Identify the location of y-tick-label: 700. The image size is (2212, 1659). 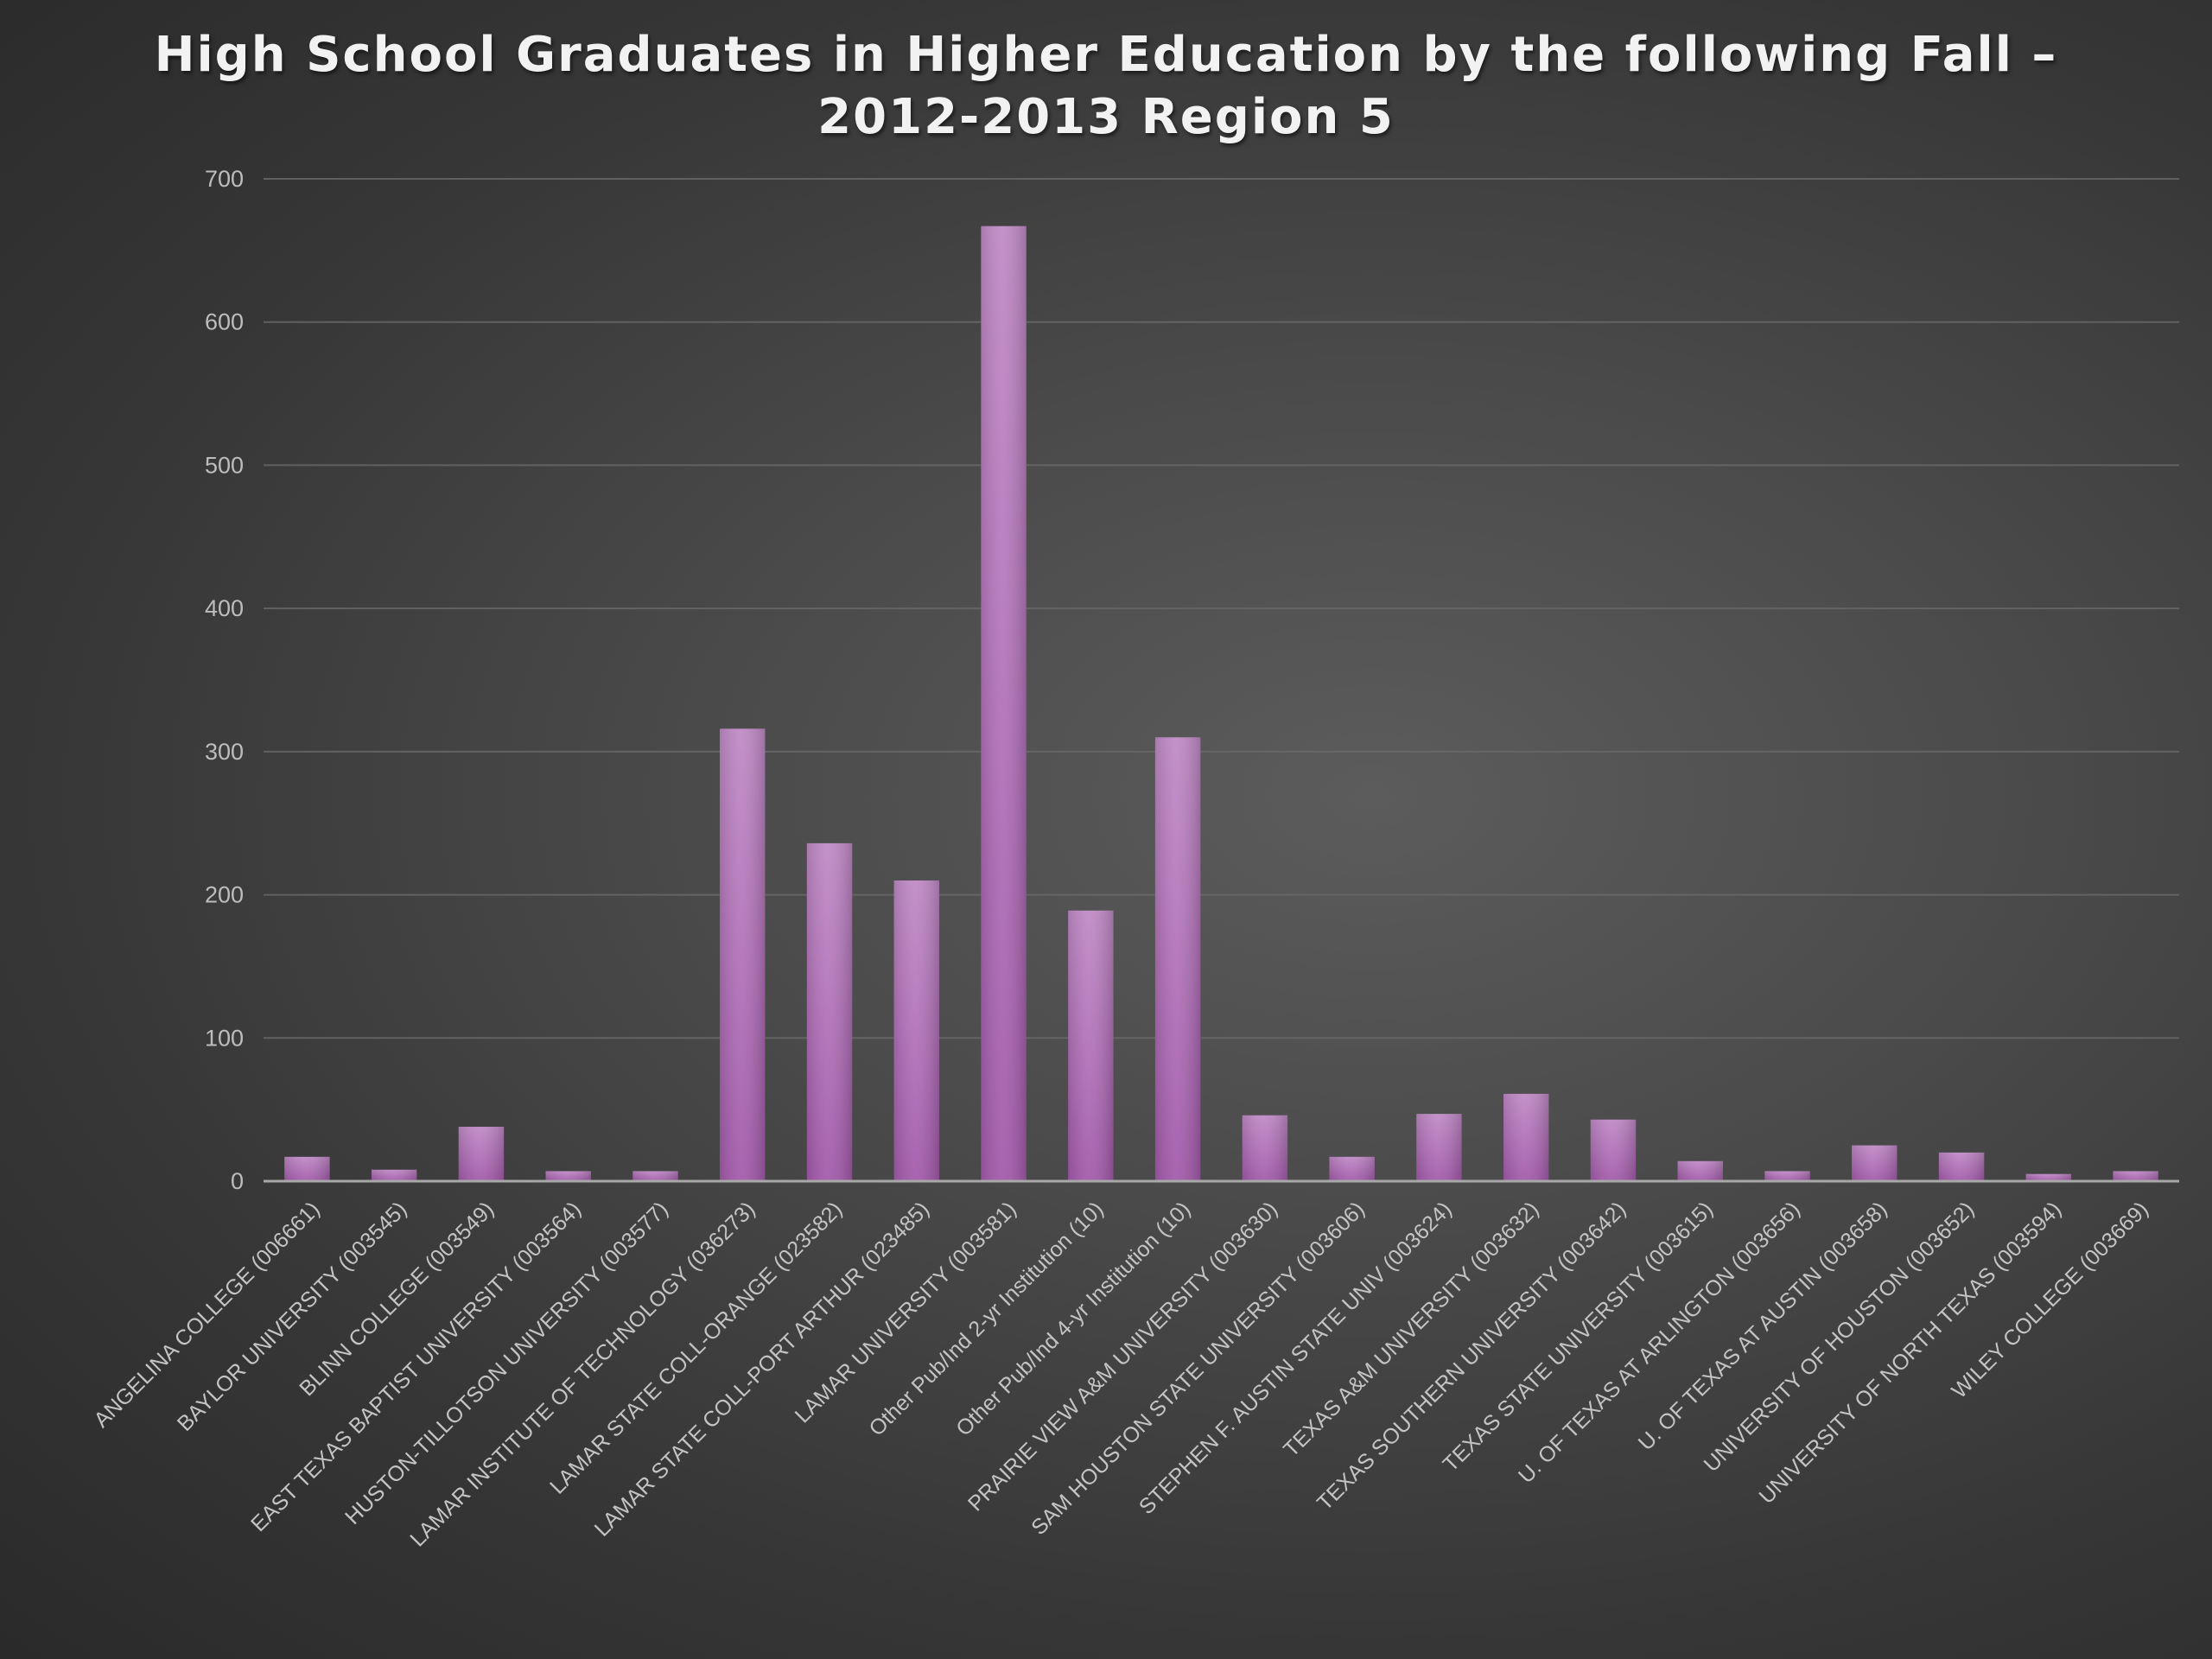
(224, 179).